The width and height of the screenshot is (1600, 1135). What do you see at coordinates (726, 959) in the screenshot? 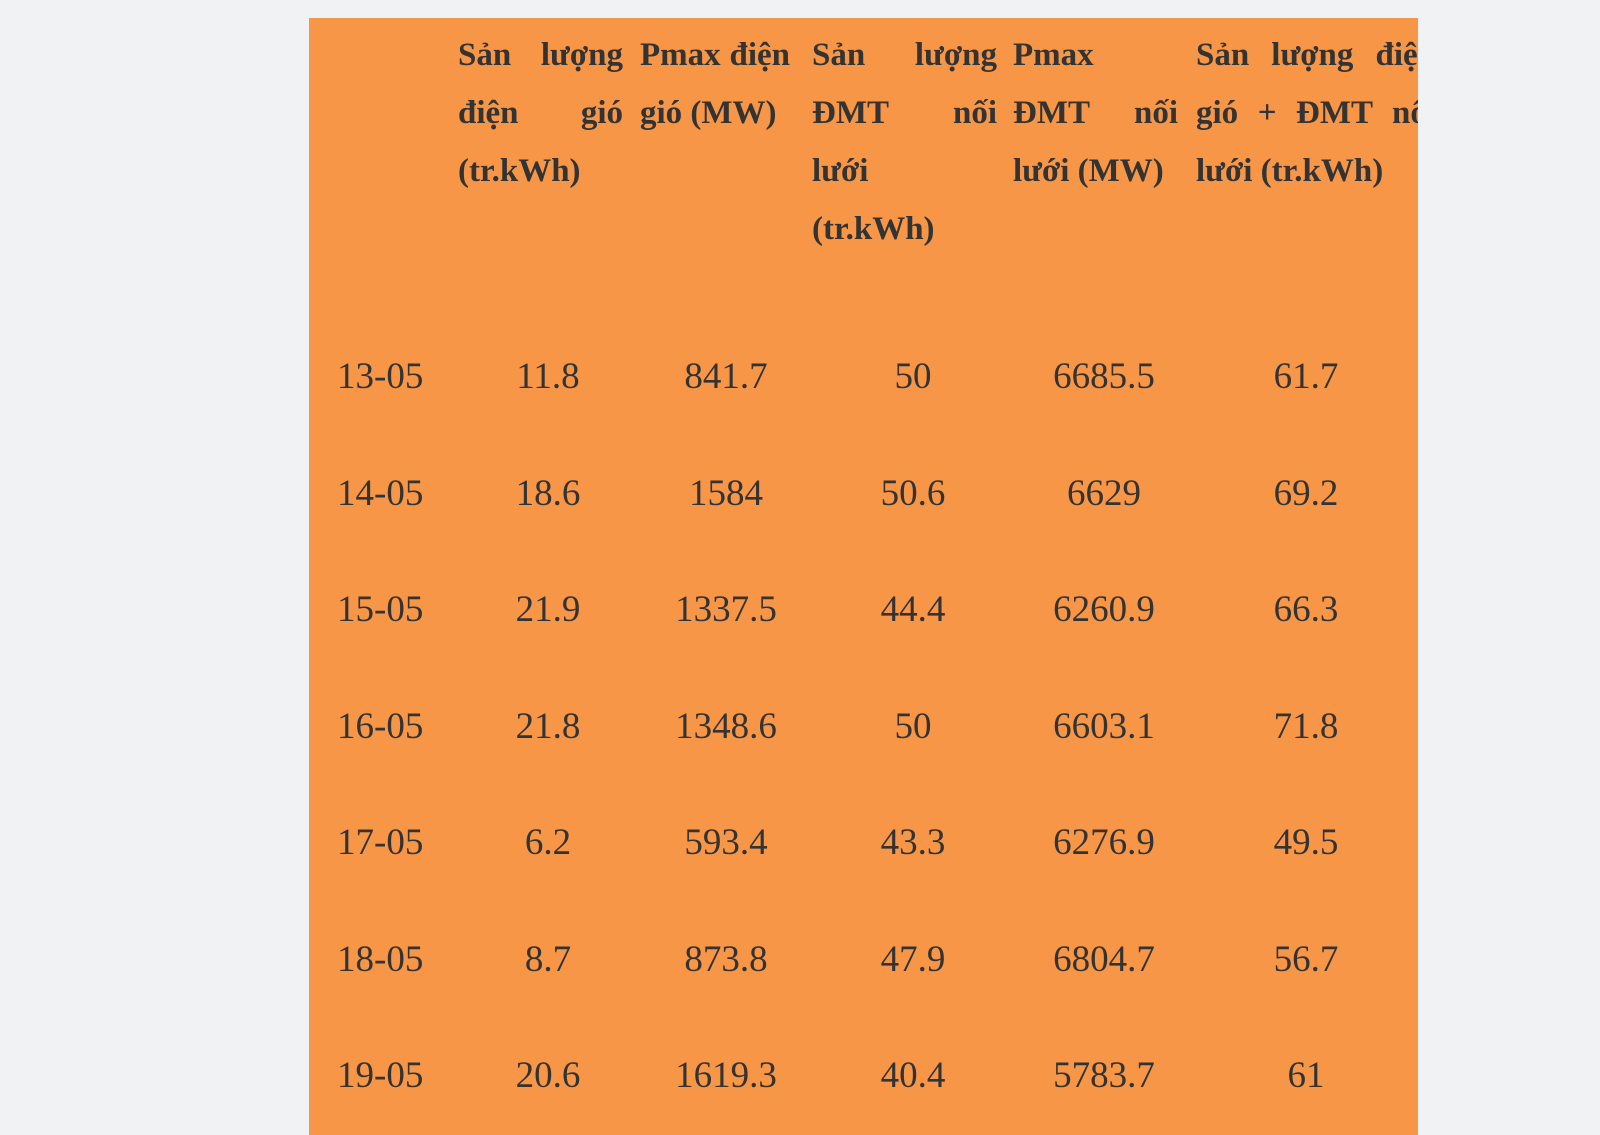
I see `value-cell: 873.8` at bounding box center [726, 959].